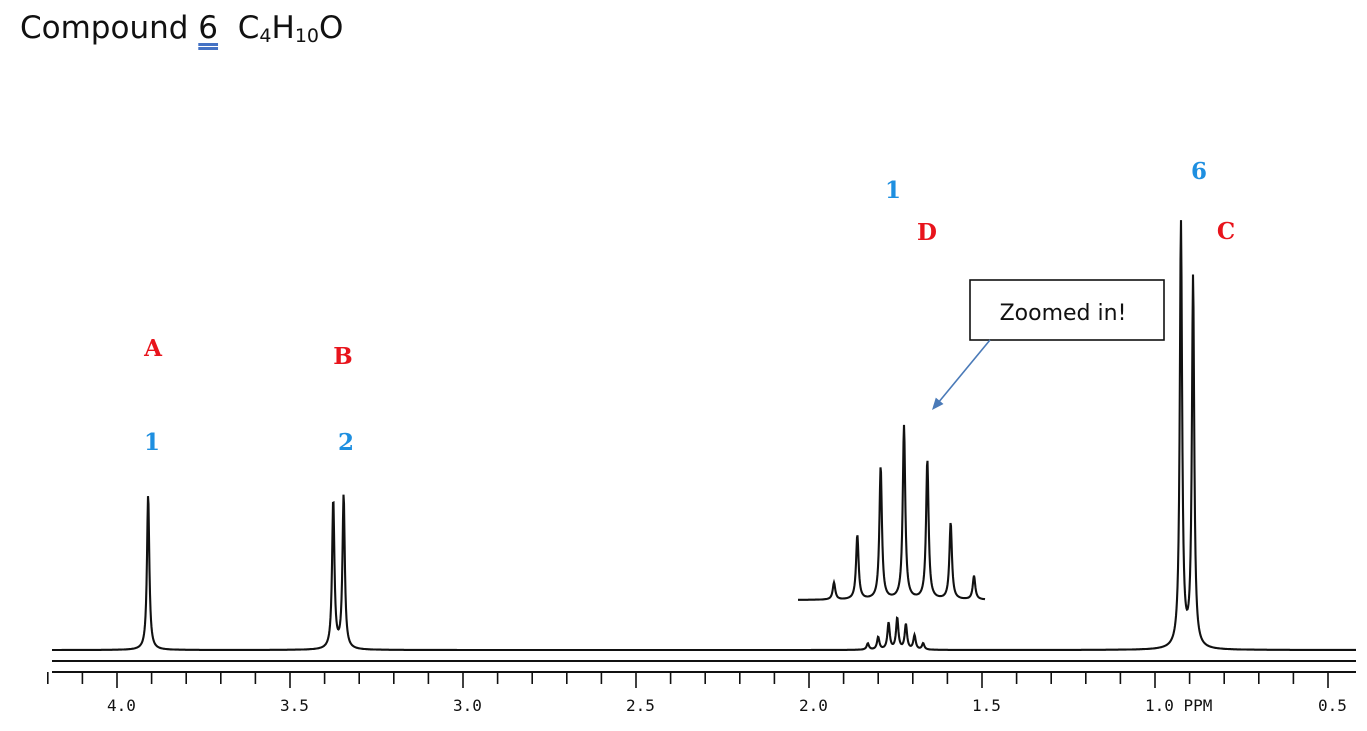 This screenshot has width=1367, height=731. What do you see at coordinates (121, 705) in the screenshot?
I see `tick-label: 4.0` at bounding box center [121, 705].